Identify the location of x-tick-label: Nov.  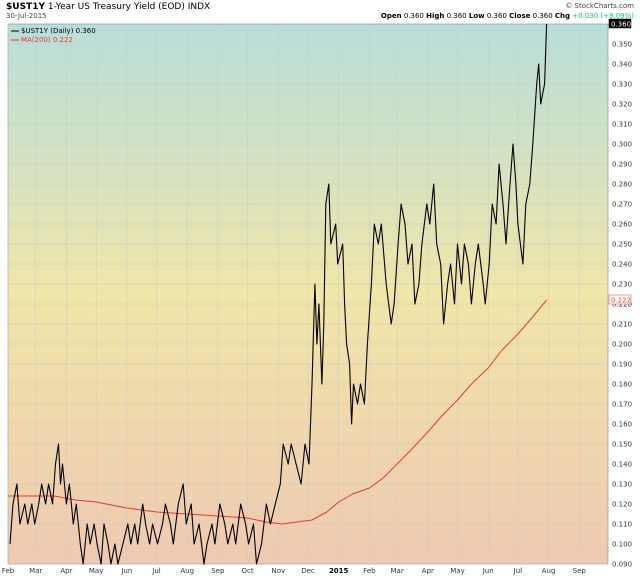
(278, 571).